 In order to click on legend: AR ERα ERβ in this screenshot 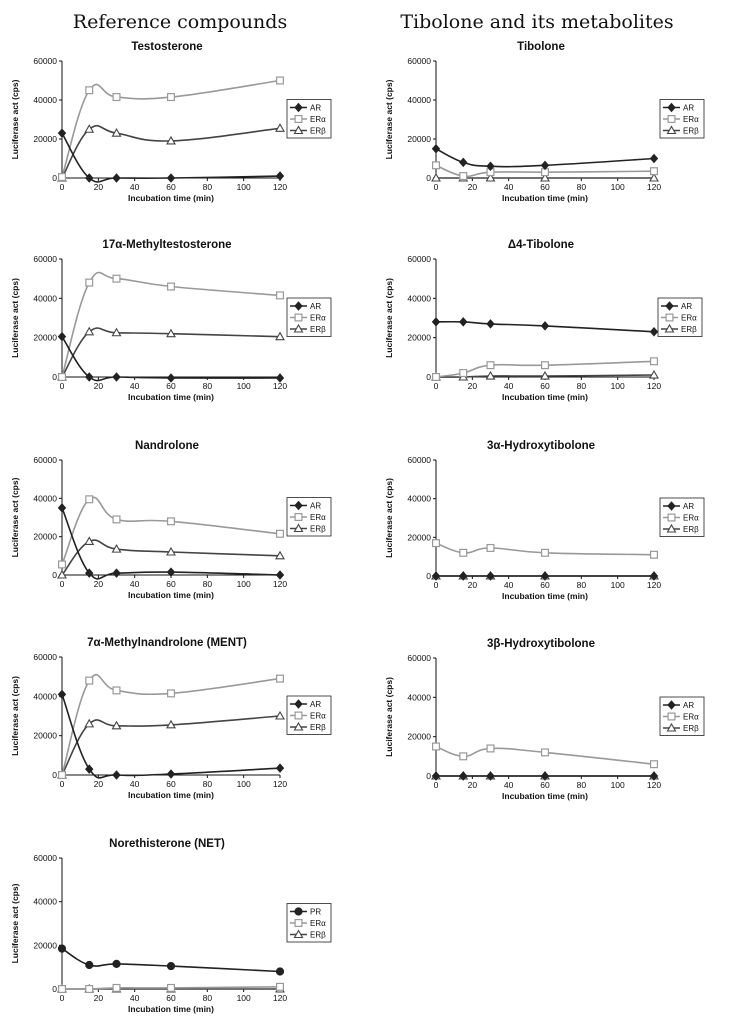, I will do `click(309, 517)`.